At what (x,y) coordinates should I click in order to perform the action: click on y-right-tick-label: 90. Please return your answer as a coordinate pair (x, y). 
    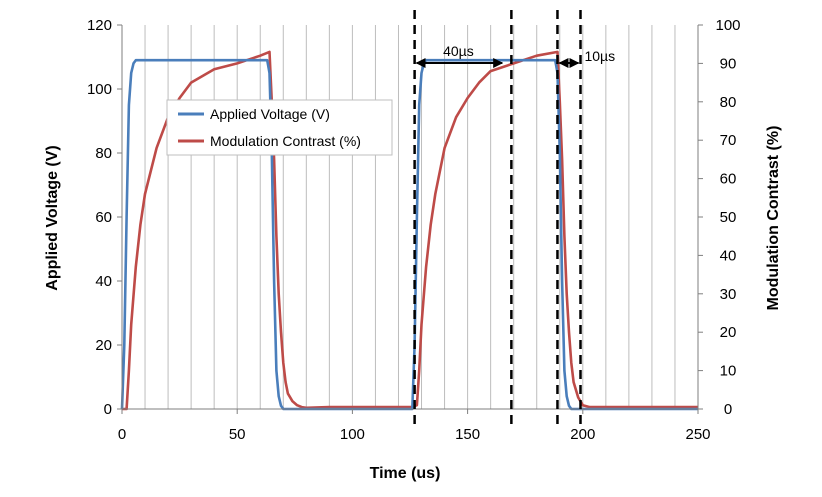
    Looking at the image, I should click on (728, 63).